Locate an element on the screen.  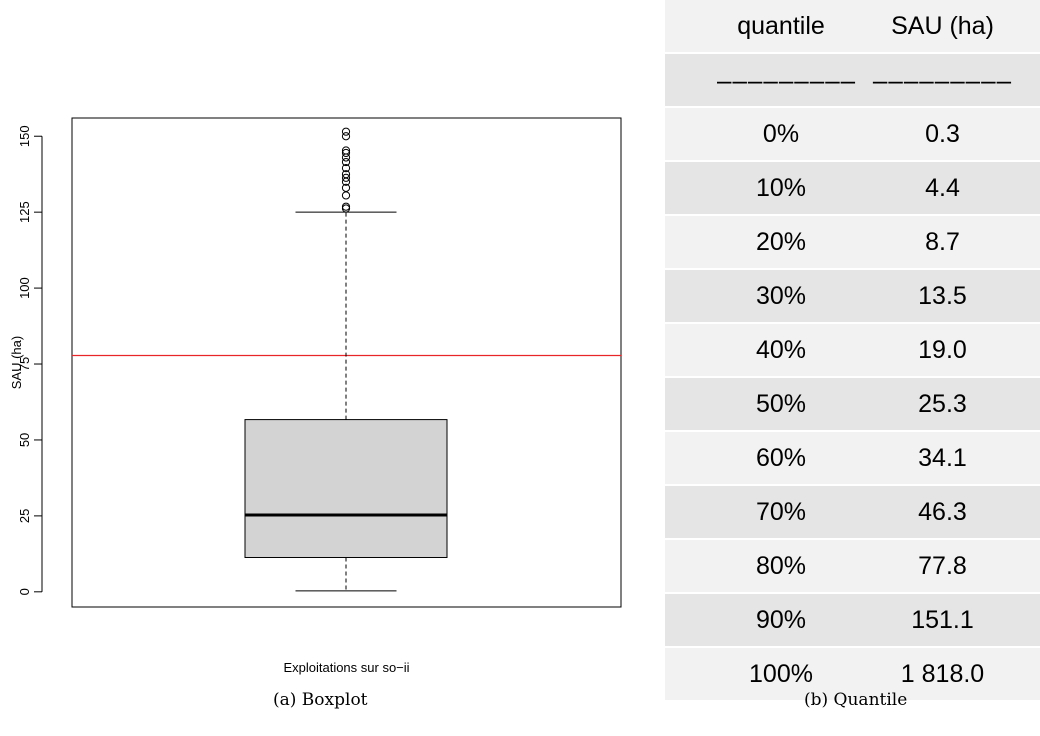
quantile-cell: 70% is located at coordinates (781, 512).